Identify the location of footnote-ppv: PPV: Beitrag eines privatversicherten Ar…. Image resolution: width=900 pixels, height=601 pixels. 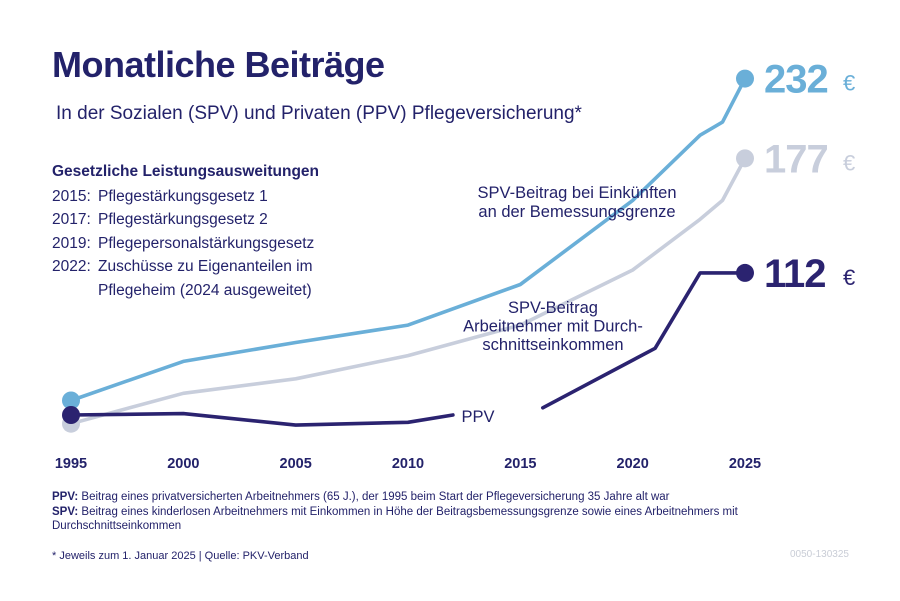
(452, 497).